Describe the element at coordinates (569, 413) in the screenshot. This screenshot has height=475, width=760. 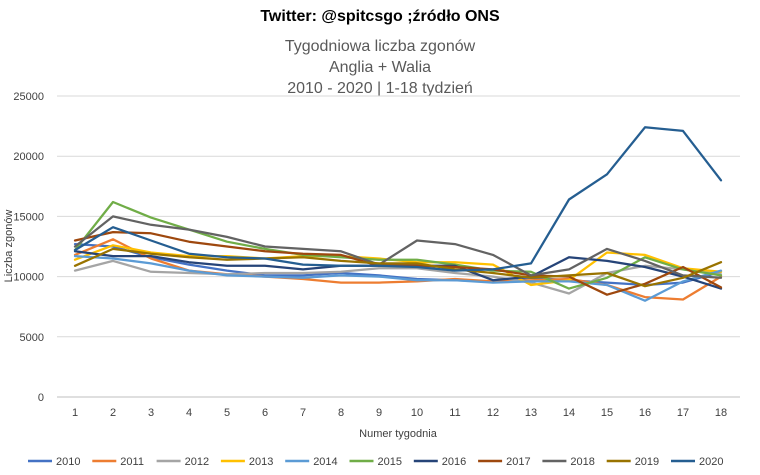
I see `x-tick-label: 14` at that location.